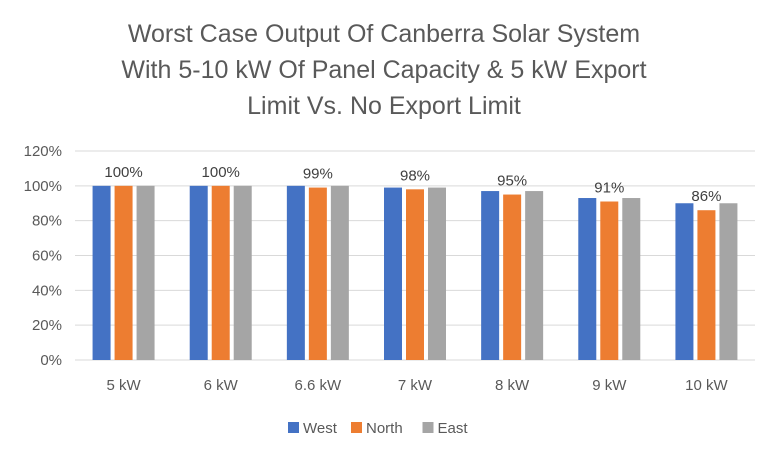  Describe the element at coordinates (123, 385) in the screenshot. I see `x-tick-label: 5 kW` at that location.